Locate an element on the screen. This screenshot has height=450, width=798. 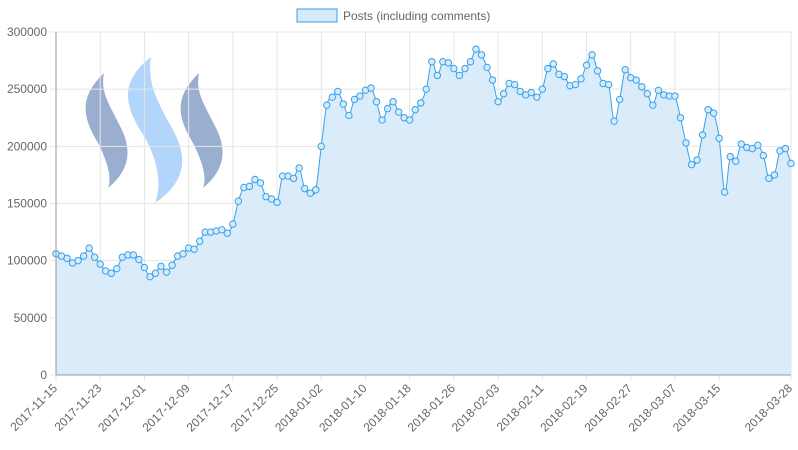
legend-swatch is located at coordinates (317, 15).